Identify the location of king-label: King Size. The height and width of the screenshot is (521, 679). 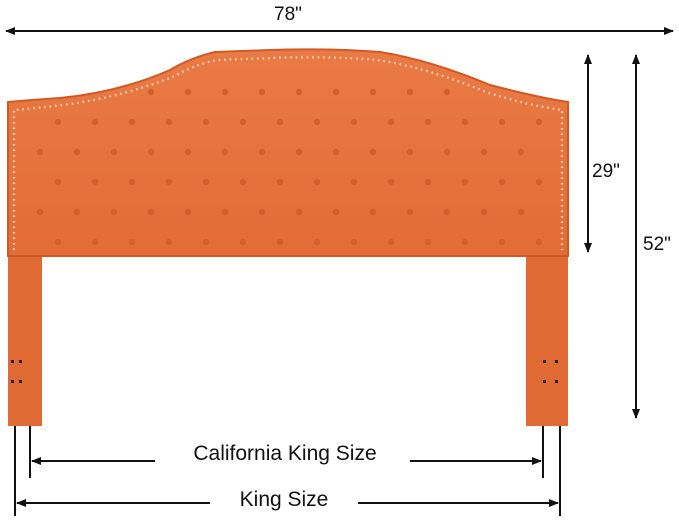
(284, 499).